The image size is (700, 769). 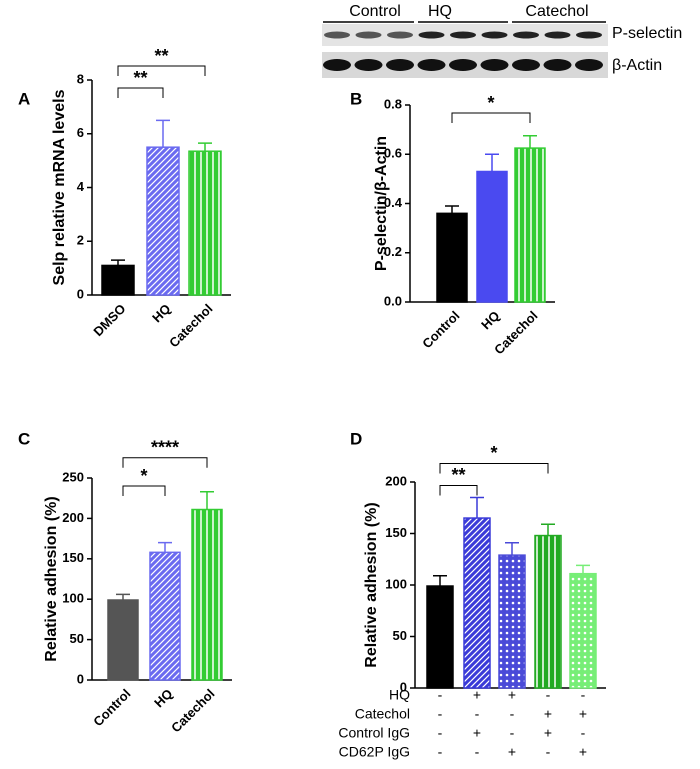 I want to click on y-tick-label: 0.6, so click(x=393, y=153).